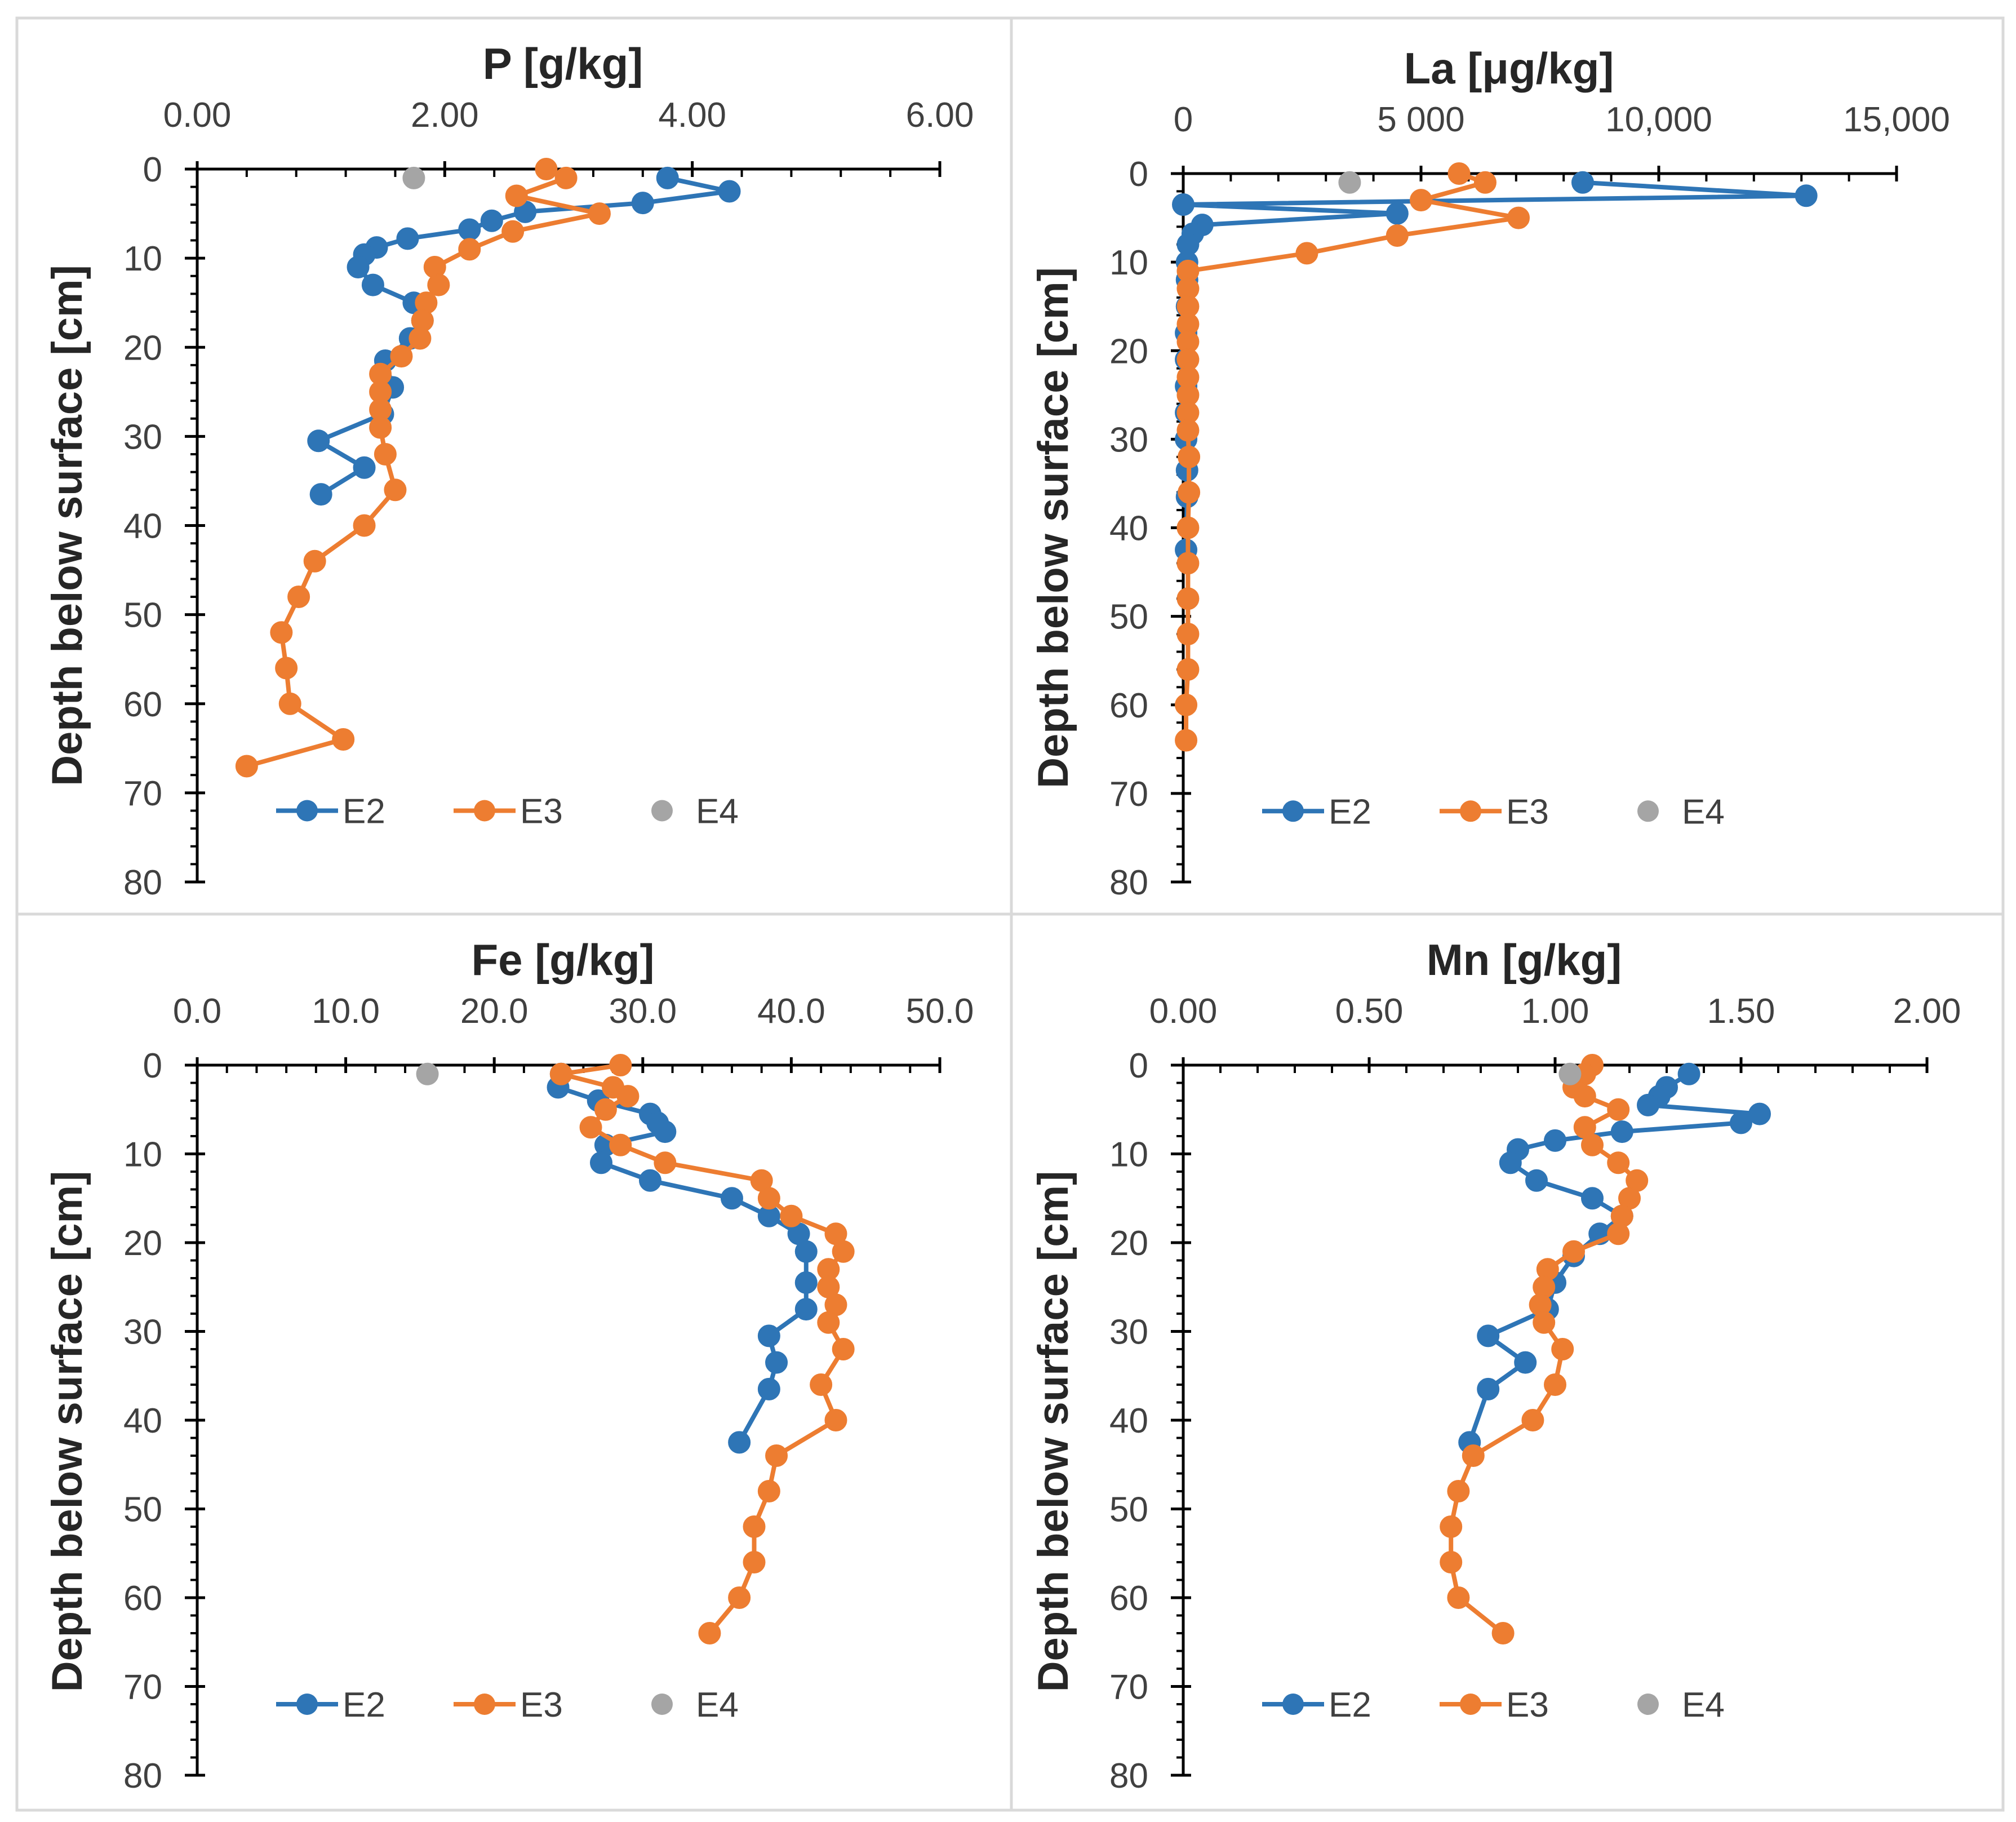  I want to click on x-tick-label: 0.0, so click(197, 1012).